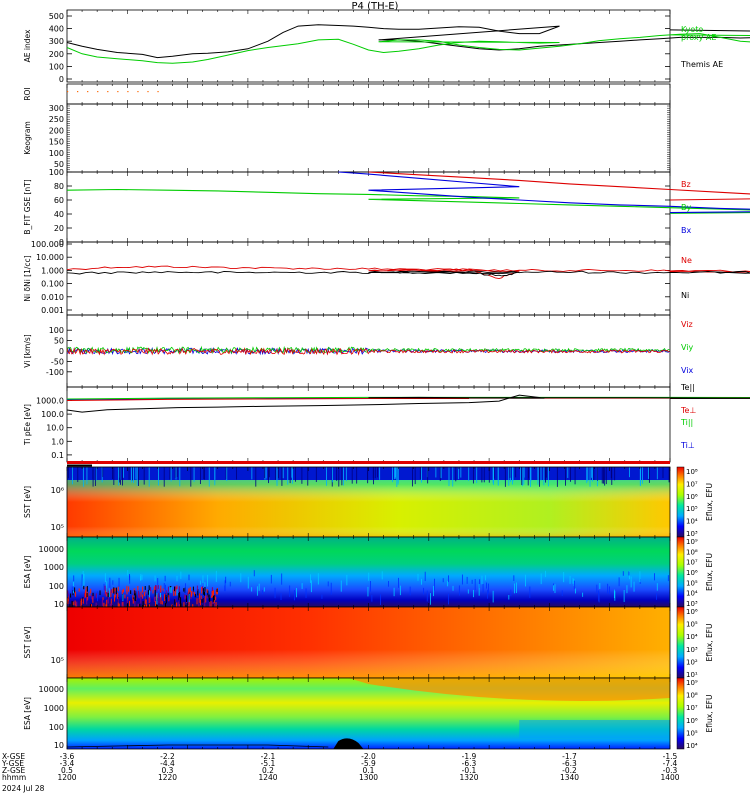  I want to click on keogram-ytick-label: 200, so click(56, 130).